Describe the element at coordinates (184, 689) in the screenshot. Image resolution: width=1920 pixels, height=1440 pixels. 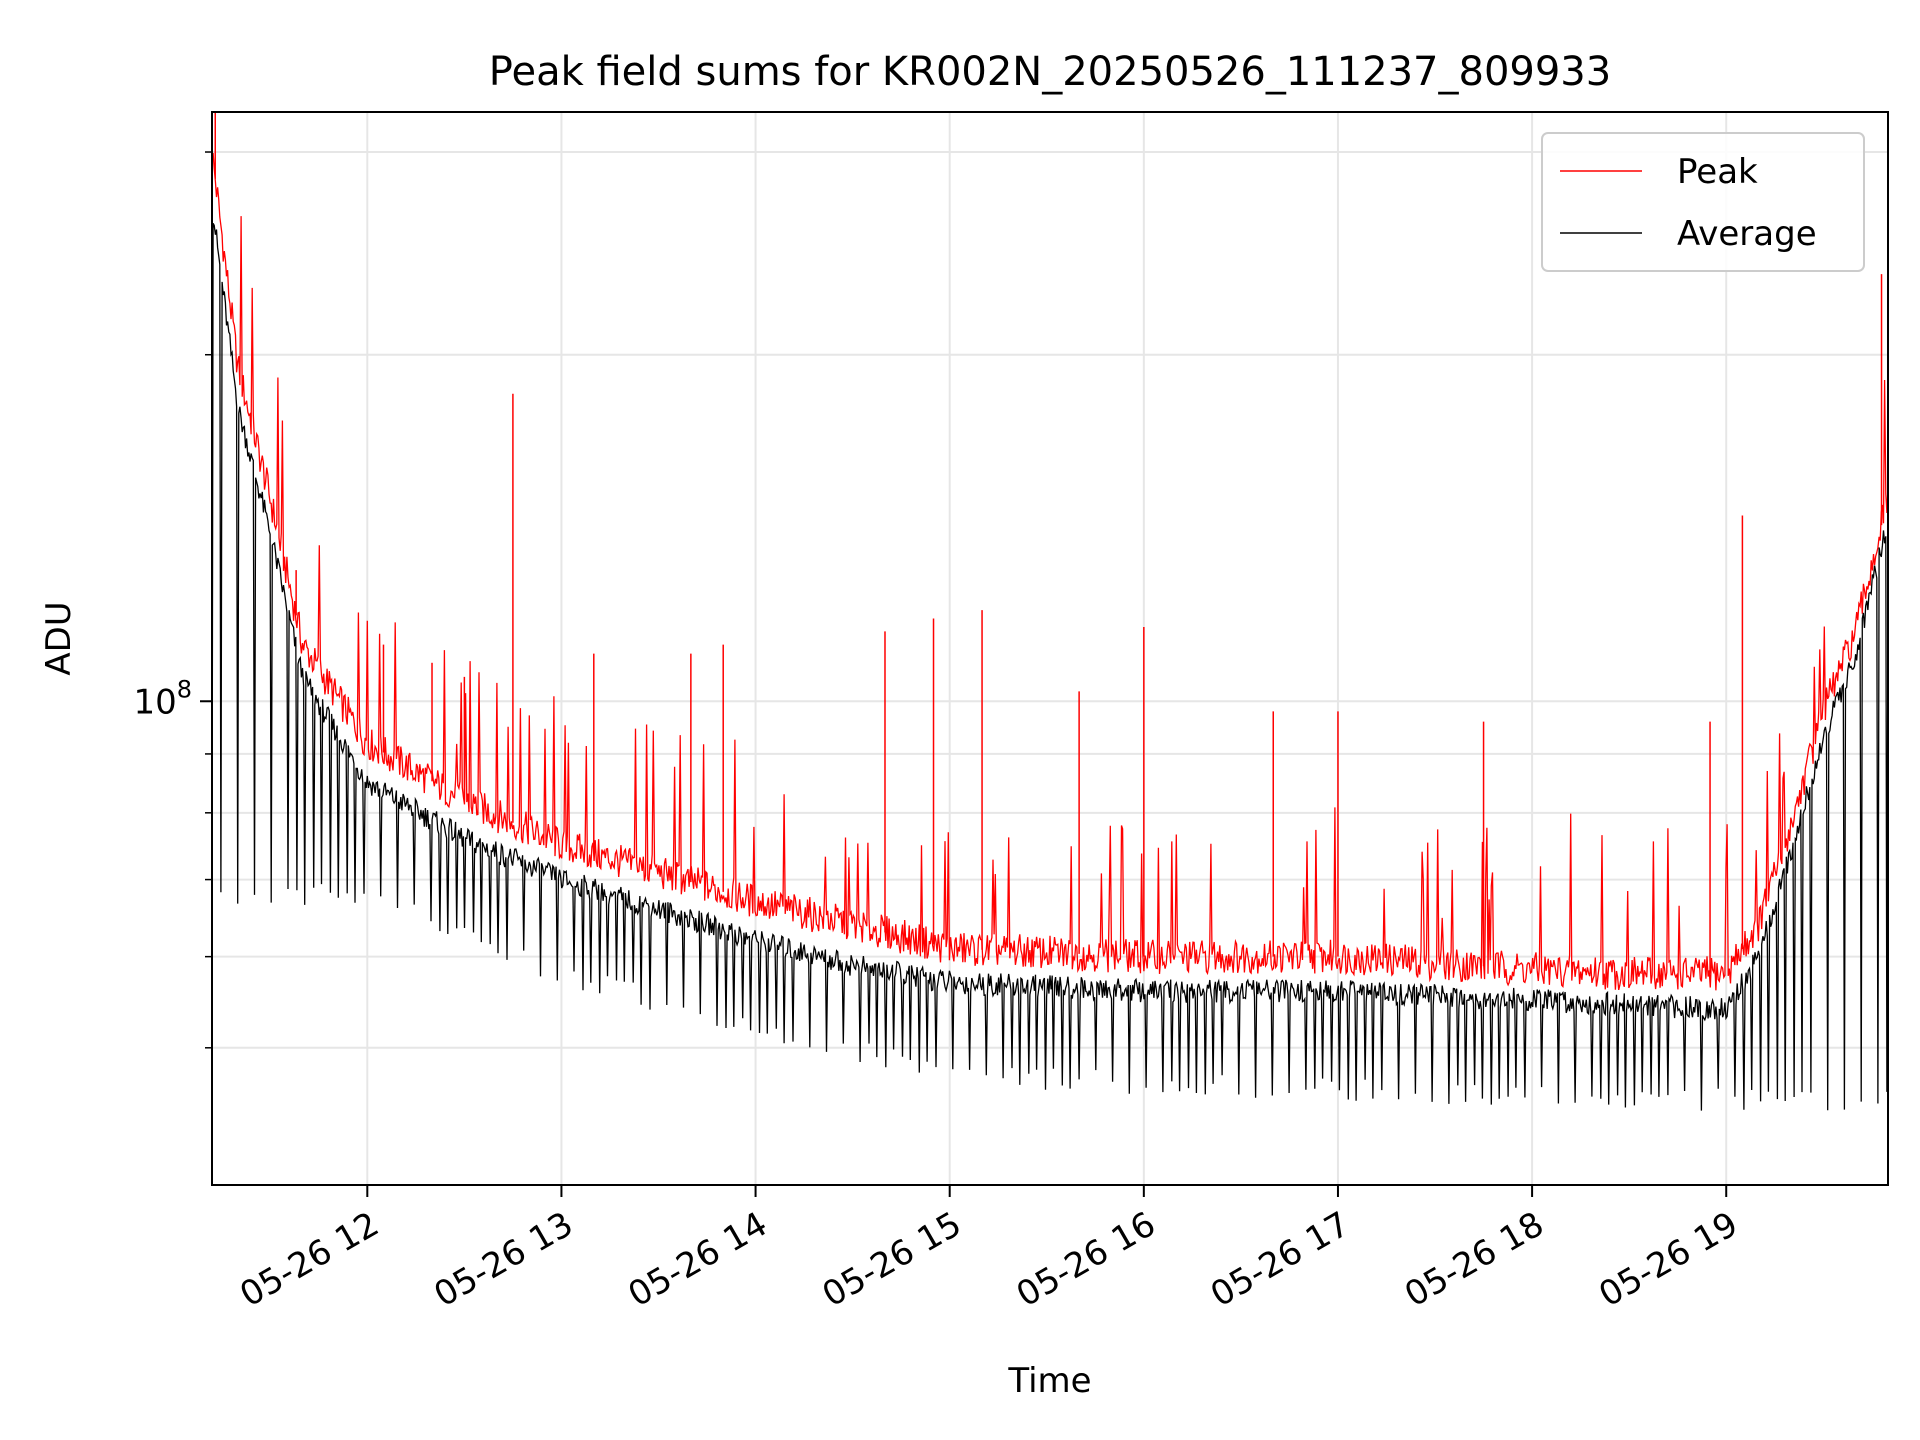
I see `y-tick-label-exponent: 8` at that location.